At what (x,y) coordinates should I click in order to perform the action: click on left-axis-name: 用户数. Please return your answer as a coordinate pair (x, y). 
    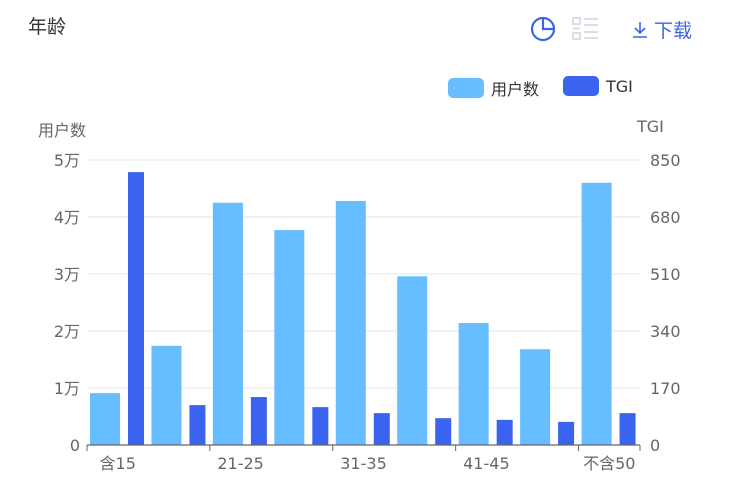
    Looking at the image, I should click on (62, 130).